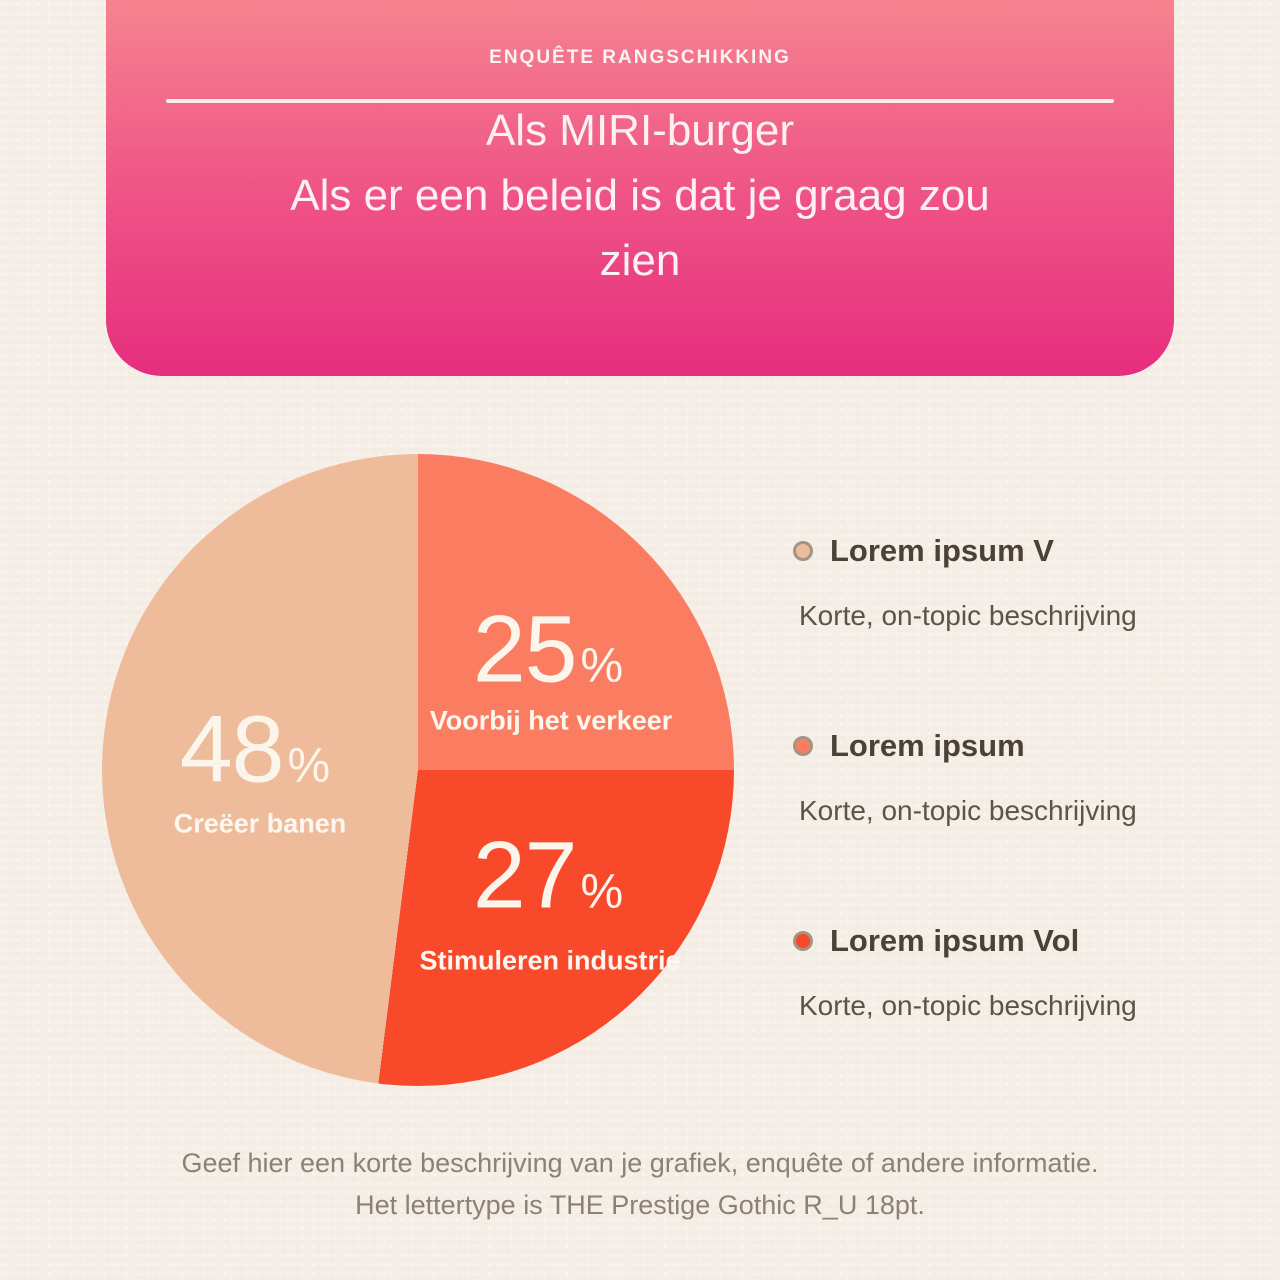 Image resolution: width=1280 pixels, height=1280 pixels. What do you see at coordinates (260, 823) in the screenshot?
I see `slice-label-creeer-banen: Creëer banen` at bounding box center [260, 823].